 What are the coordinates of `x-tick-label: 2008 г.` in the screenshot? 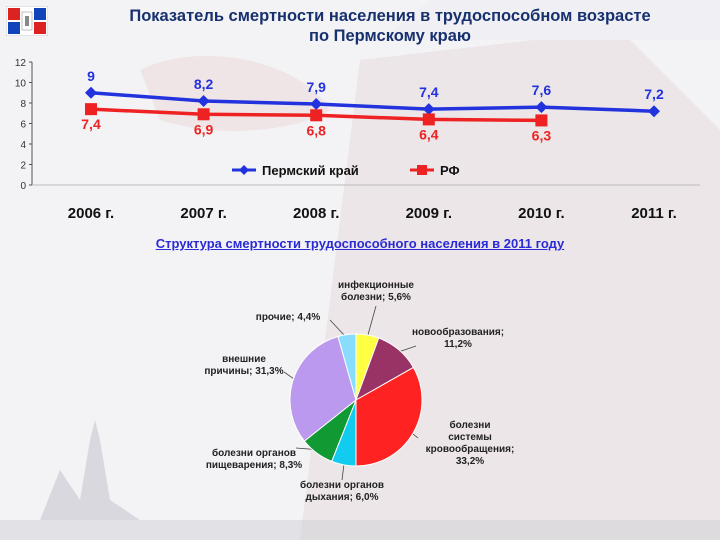 It's located at (316, 213).